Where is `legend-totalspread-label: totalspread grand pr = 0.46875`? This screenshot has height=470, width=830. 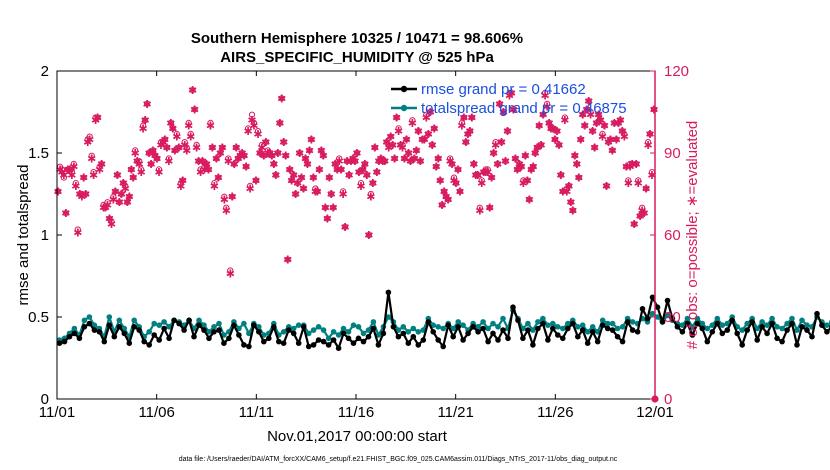 legend-totalspread-label: totalspread grand pr = 0.46875 is located at coordinates (524, 108).